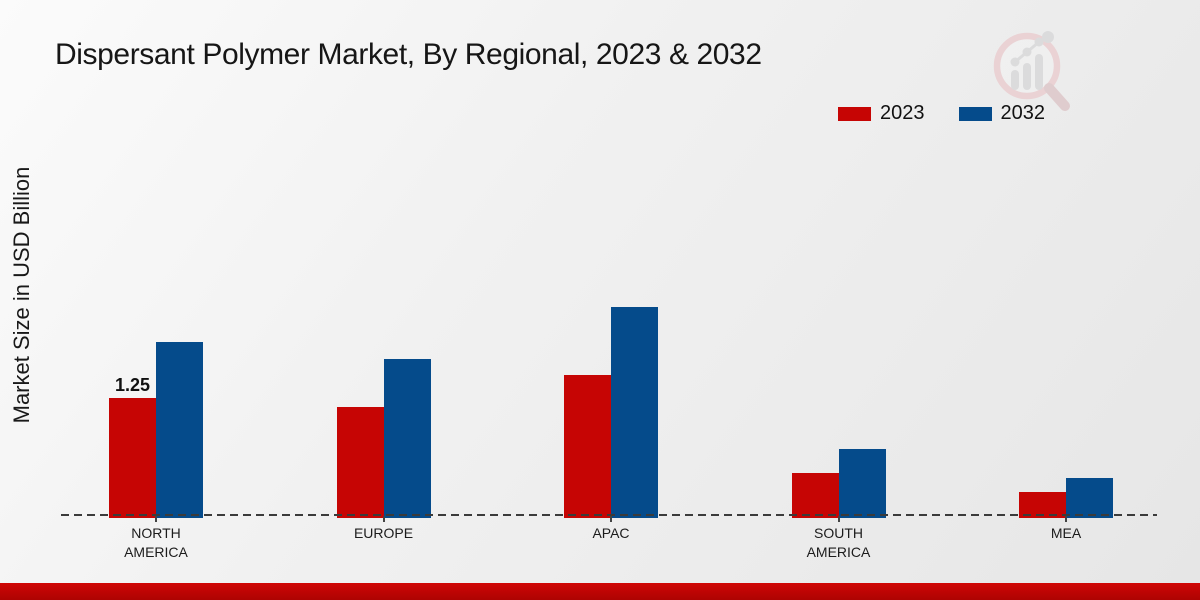 This screenshot has height=600, width=1200. What do you see at coordinates (902, 113) in the screenshot?
I see `legend-label-2023: 2023` at bounding box center [902, 113].